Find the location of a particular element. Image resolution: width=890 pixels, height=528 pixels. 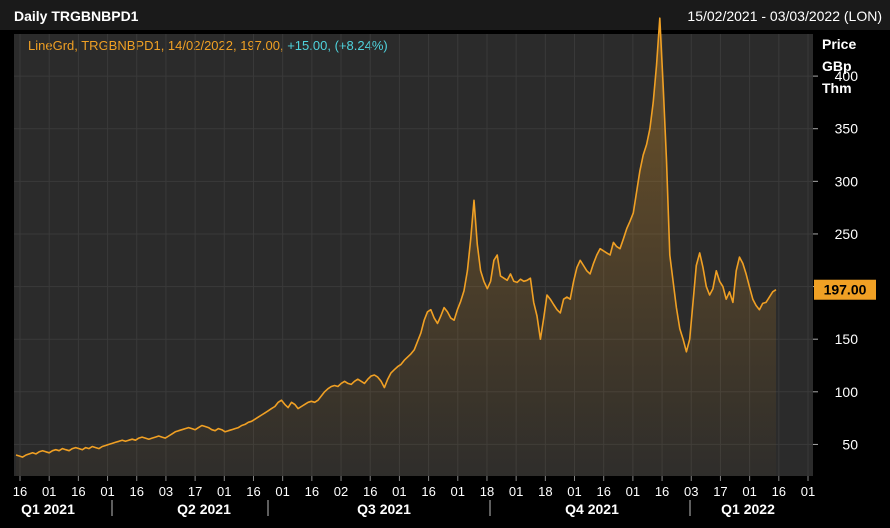

y-tick-label: 250 is located at coordinates (847, 234).